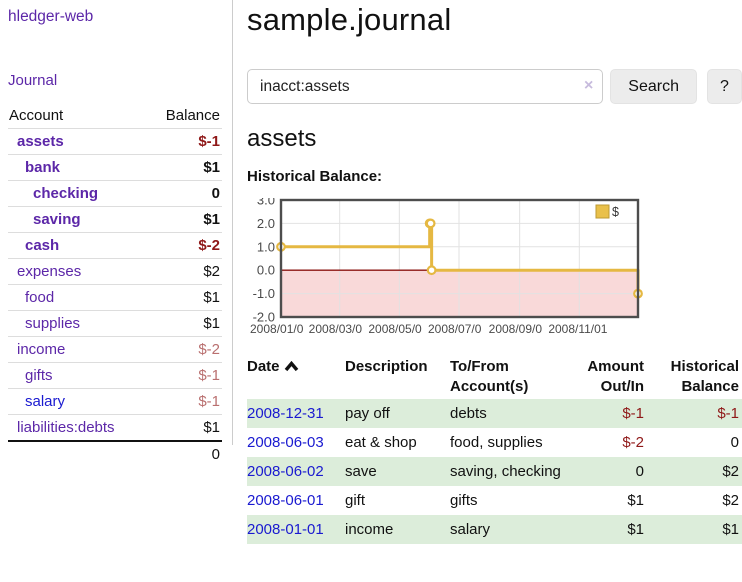 This screenshot has height=582, width=742. Describe the element at coordinates (285, 500) in the screenshot. I see `register-date-link: 2008-06-01` at that location.